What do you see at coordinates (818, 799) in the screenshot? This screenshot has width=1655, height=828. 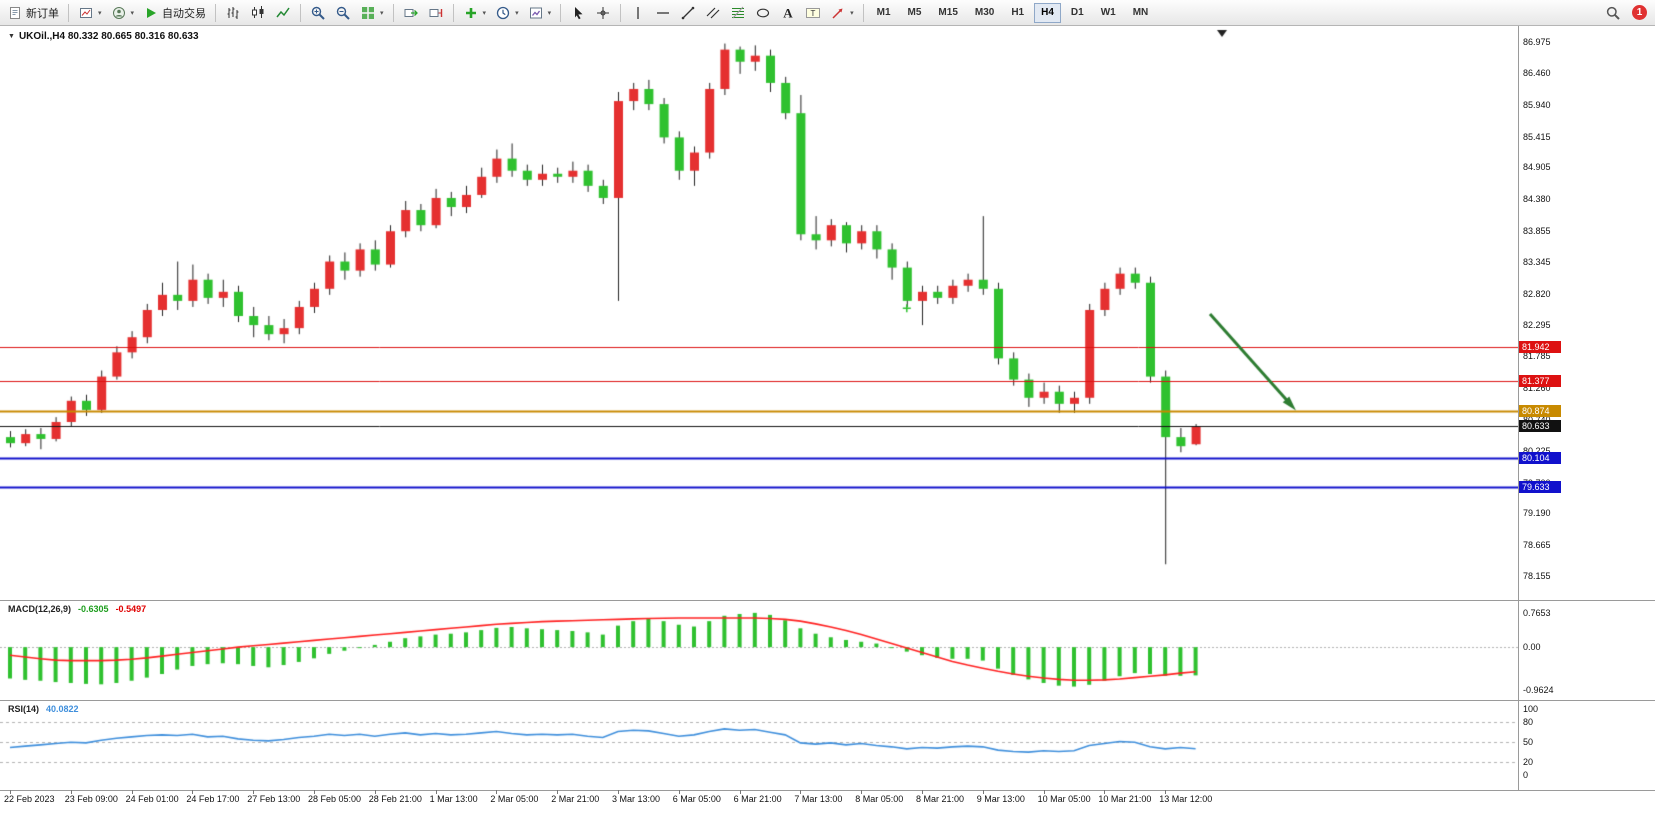 I see `time-axis-label: 7 Mar 13:00` at bounding box center [818, 799].